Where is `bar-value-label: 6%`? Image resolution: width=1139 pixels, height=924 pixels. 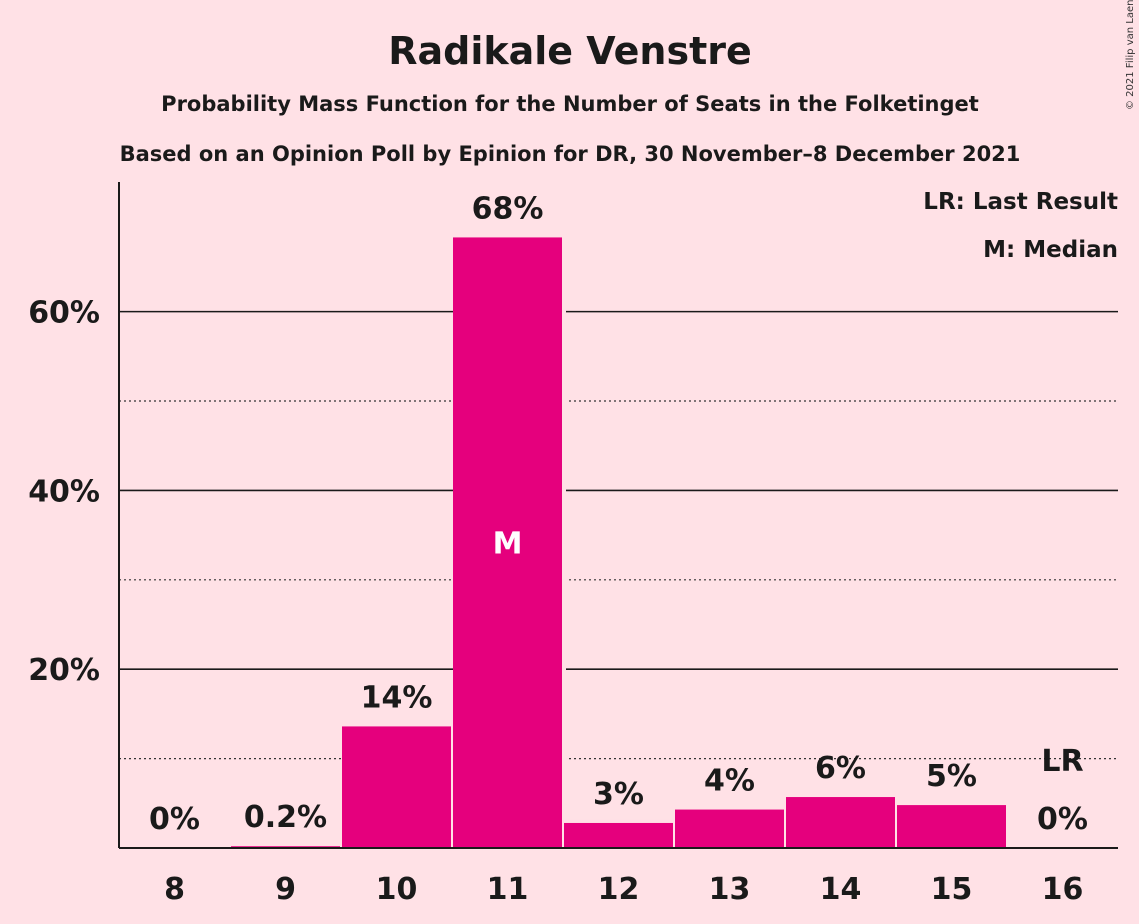 bar-value-label: 6% is located at coordinates (840, 768).